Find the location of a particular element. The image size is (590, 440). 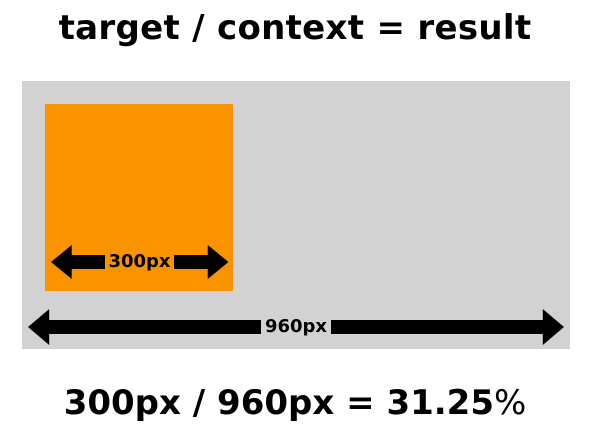

percent-sign: % is located at coordinates (510, 403).